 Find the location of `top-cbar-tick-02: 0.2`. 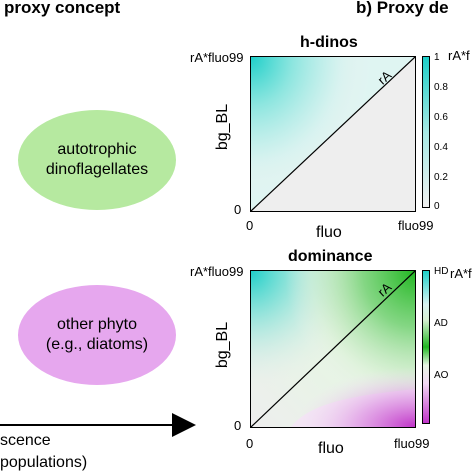

top-cbar-tick-02: 0.2 is located at coordinates (441, 177).